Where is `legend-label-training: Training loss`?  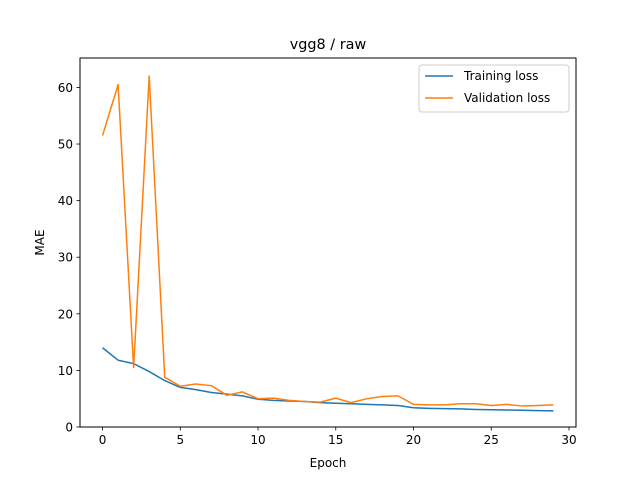 legend-label-training: Training loss is located at coordinates (500, 76).